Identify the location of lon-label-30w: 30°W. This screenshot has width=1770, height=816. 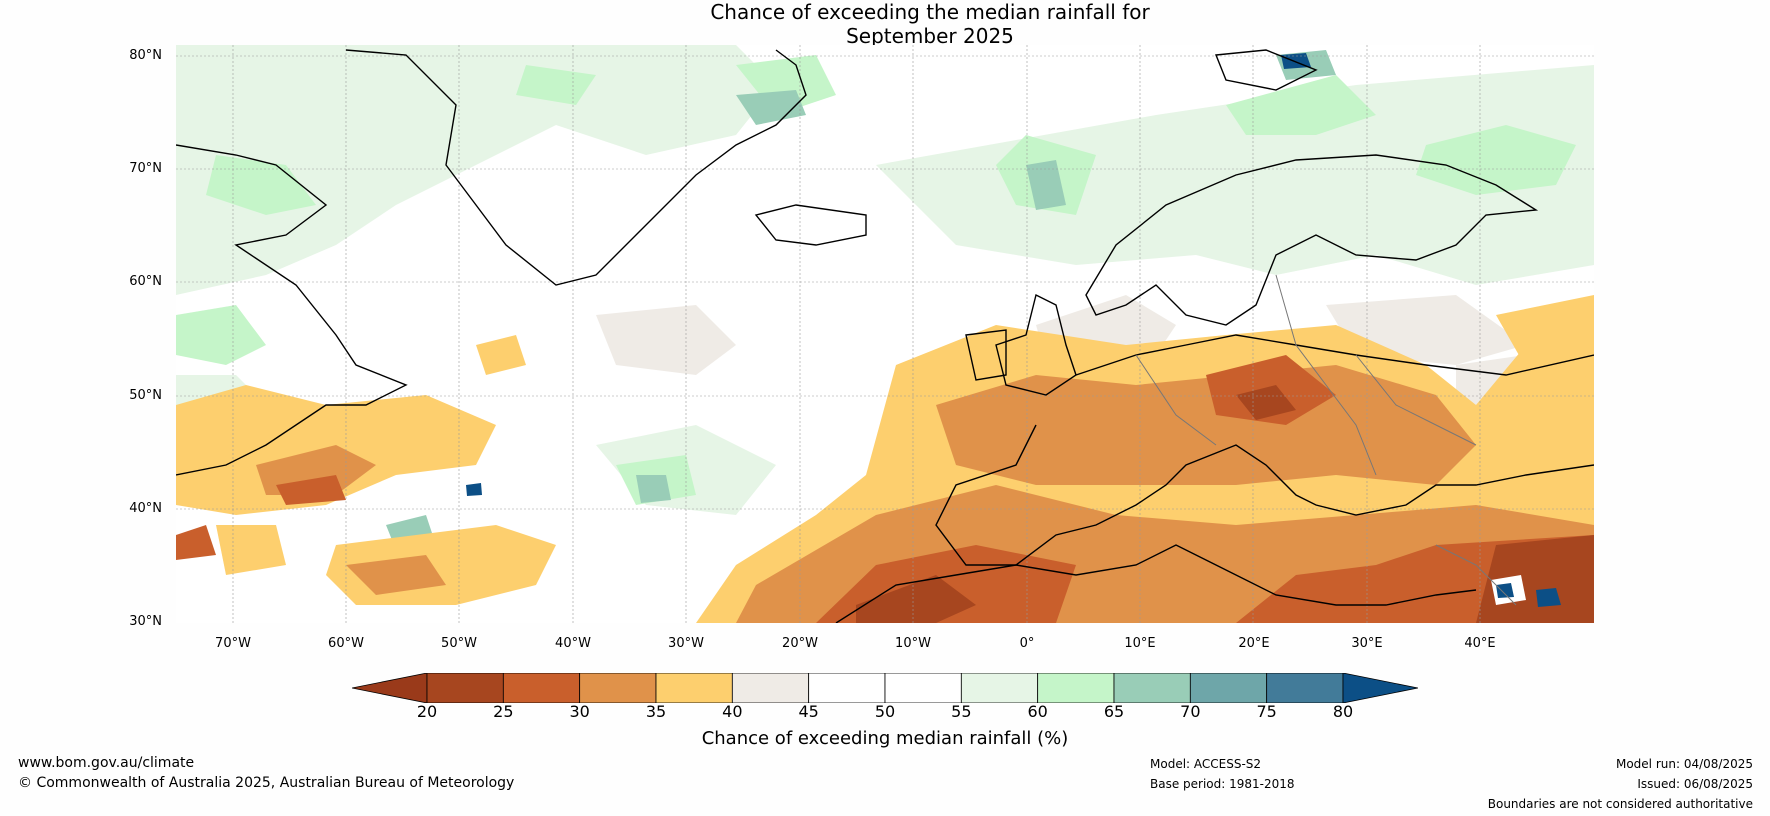
(686, 643).